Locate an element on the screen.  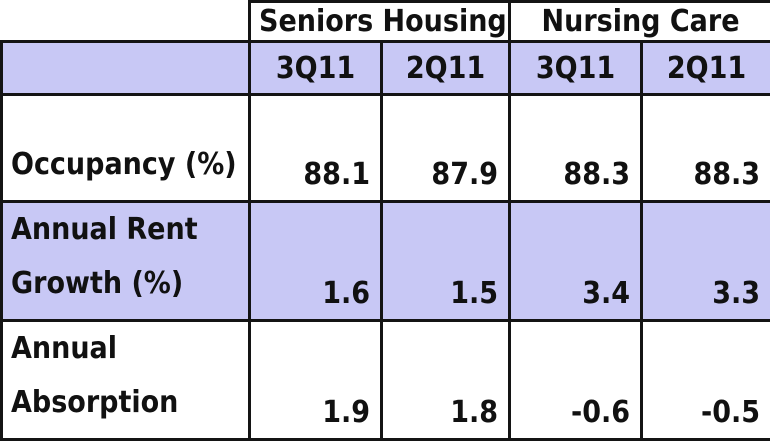
table-cell: 1.8 is located at coordinates (446, 380).